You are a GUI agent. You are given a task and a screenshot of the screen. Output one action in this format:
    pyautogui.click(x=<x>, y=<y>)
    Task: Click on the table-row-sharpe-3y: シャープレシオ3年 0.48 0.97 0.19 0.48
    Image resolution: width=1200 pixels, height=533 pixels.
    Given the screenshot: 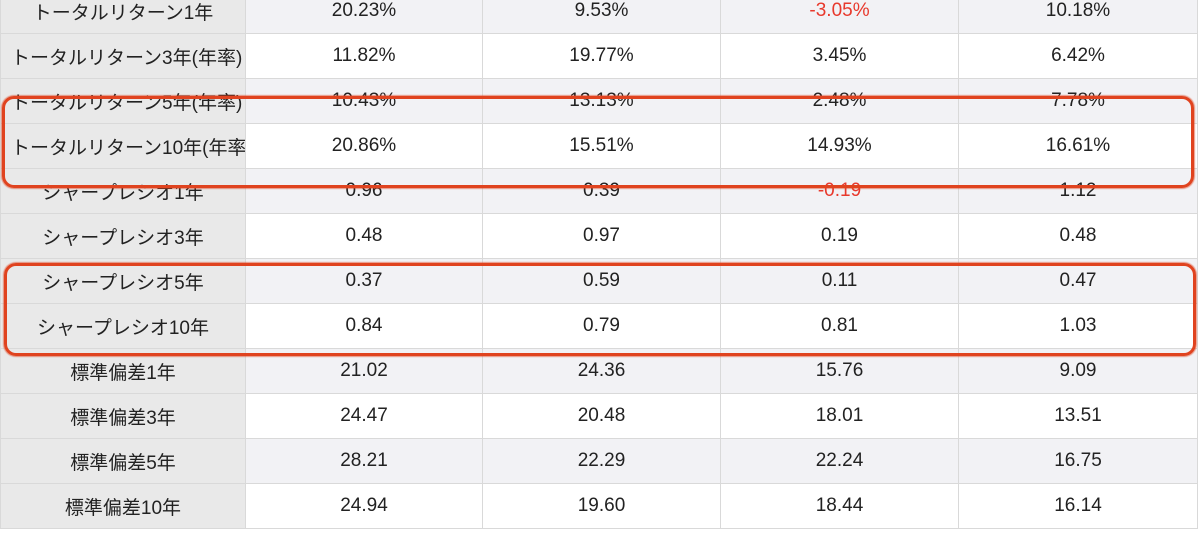 What is the action you would take?
    pyautogui.click(x=599, y=236)
    